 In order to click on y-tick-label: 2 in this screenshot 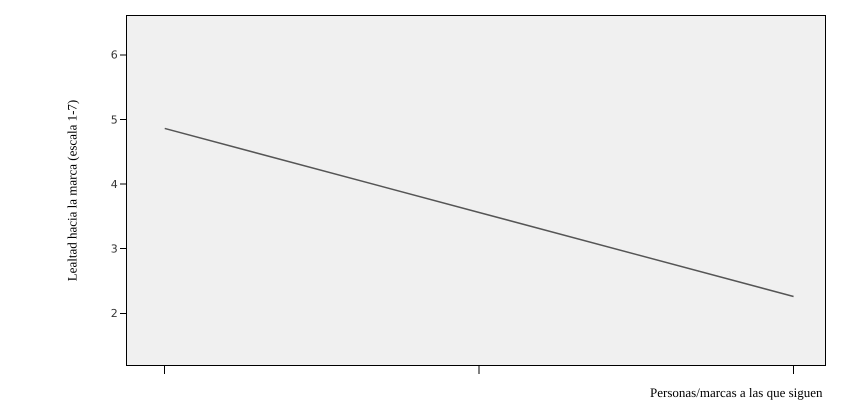, I will do `click(114, 313)`.